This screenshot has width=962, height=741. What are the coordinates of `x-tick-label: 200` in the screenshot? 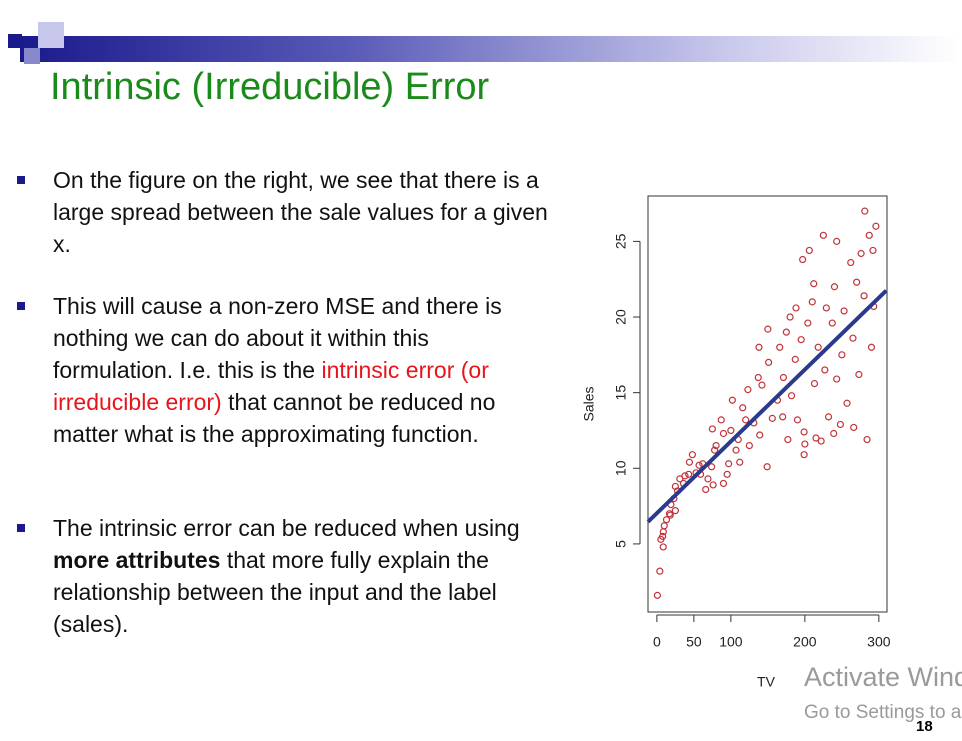 It's located at (805, 642).